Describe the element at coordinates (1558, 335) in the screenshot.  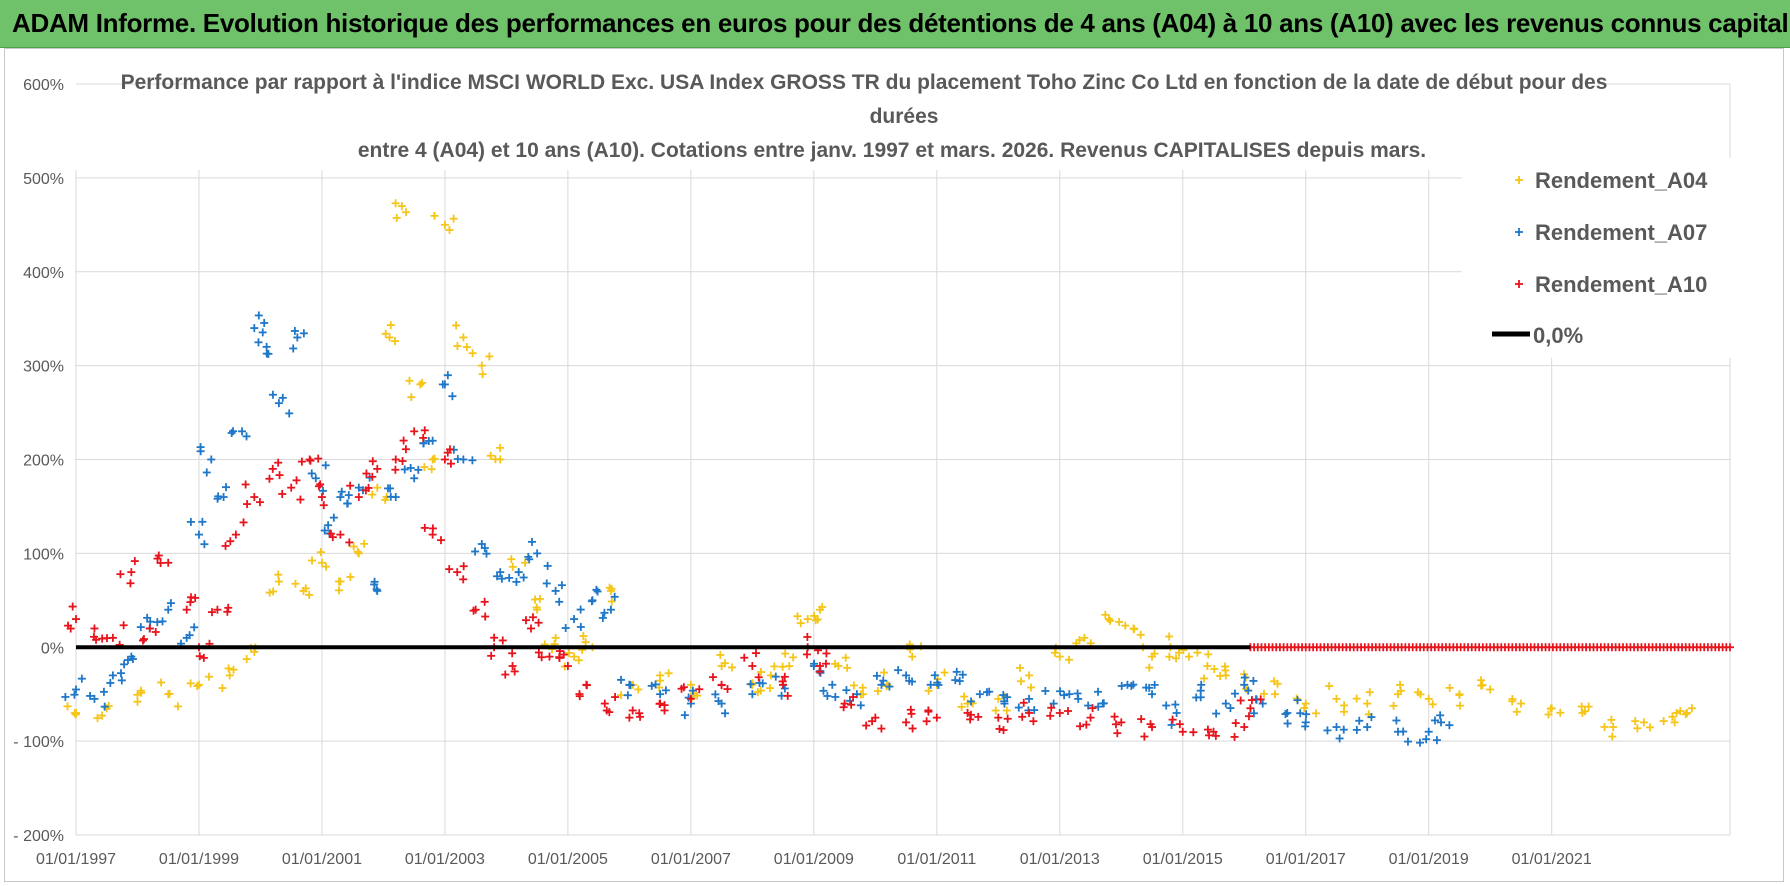
I see `legend-label-zero: 0,0%` at that location.